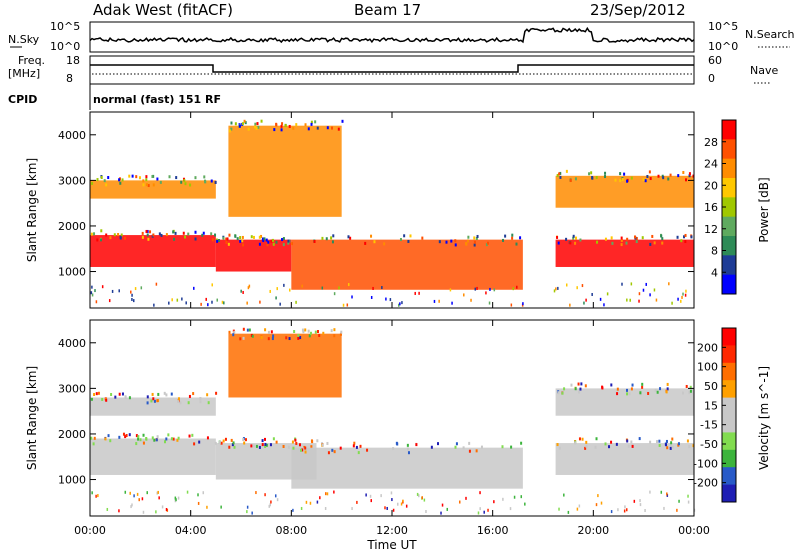 This screenshot has width=800, height=554. I want to click on velocity-colorbar: 200 100 50 15 -15 -50 -100 -200, so click(715, 415).